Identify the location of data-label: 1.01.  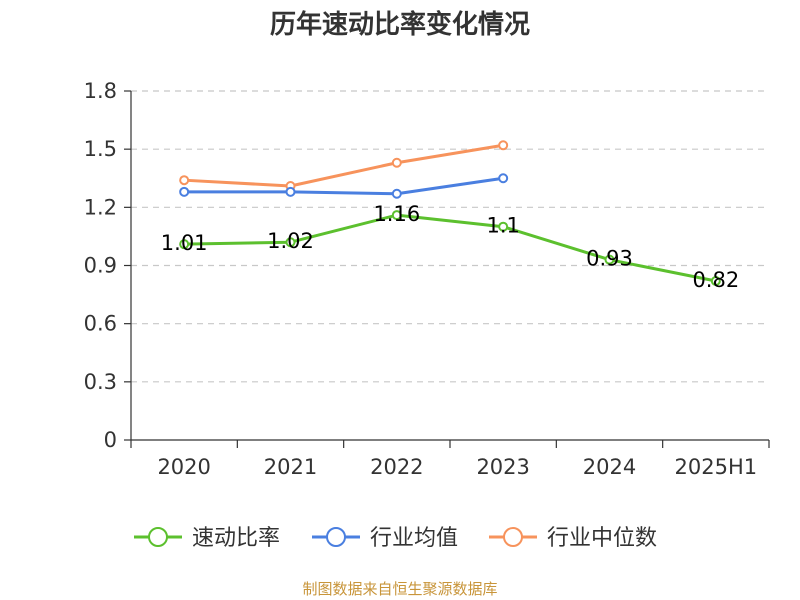
(184, 243).